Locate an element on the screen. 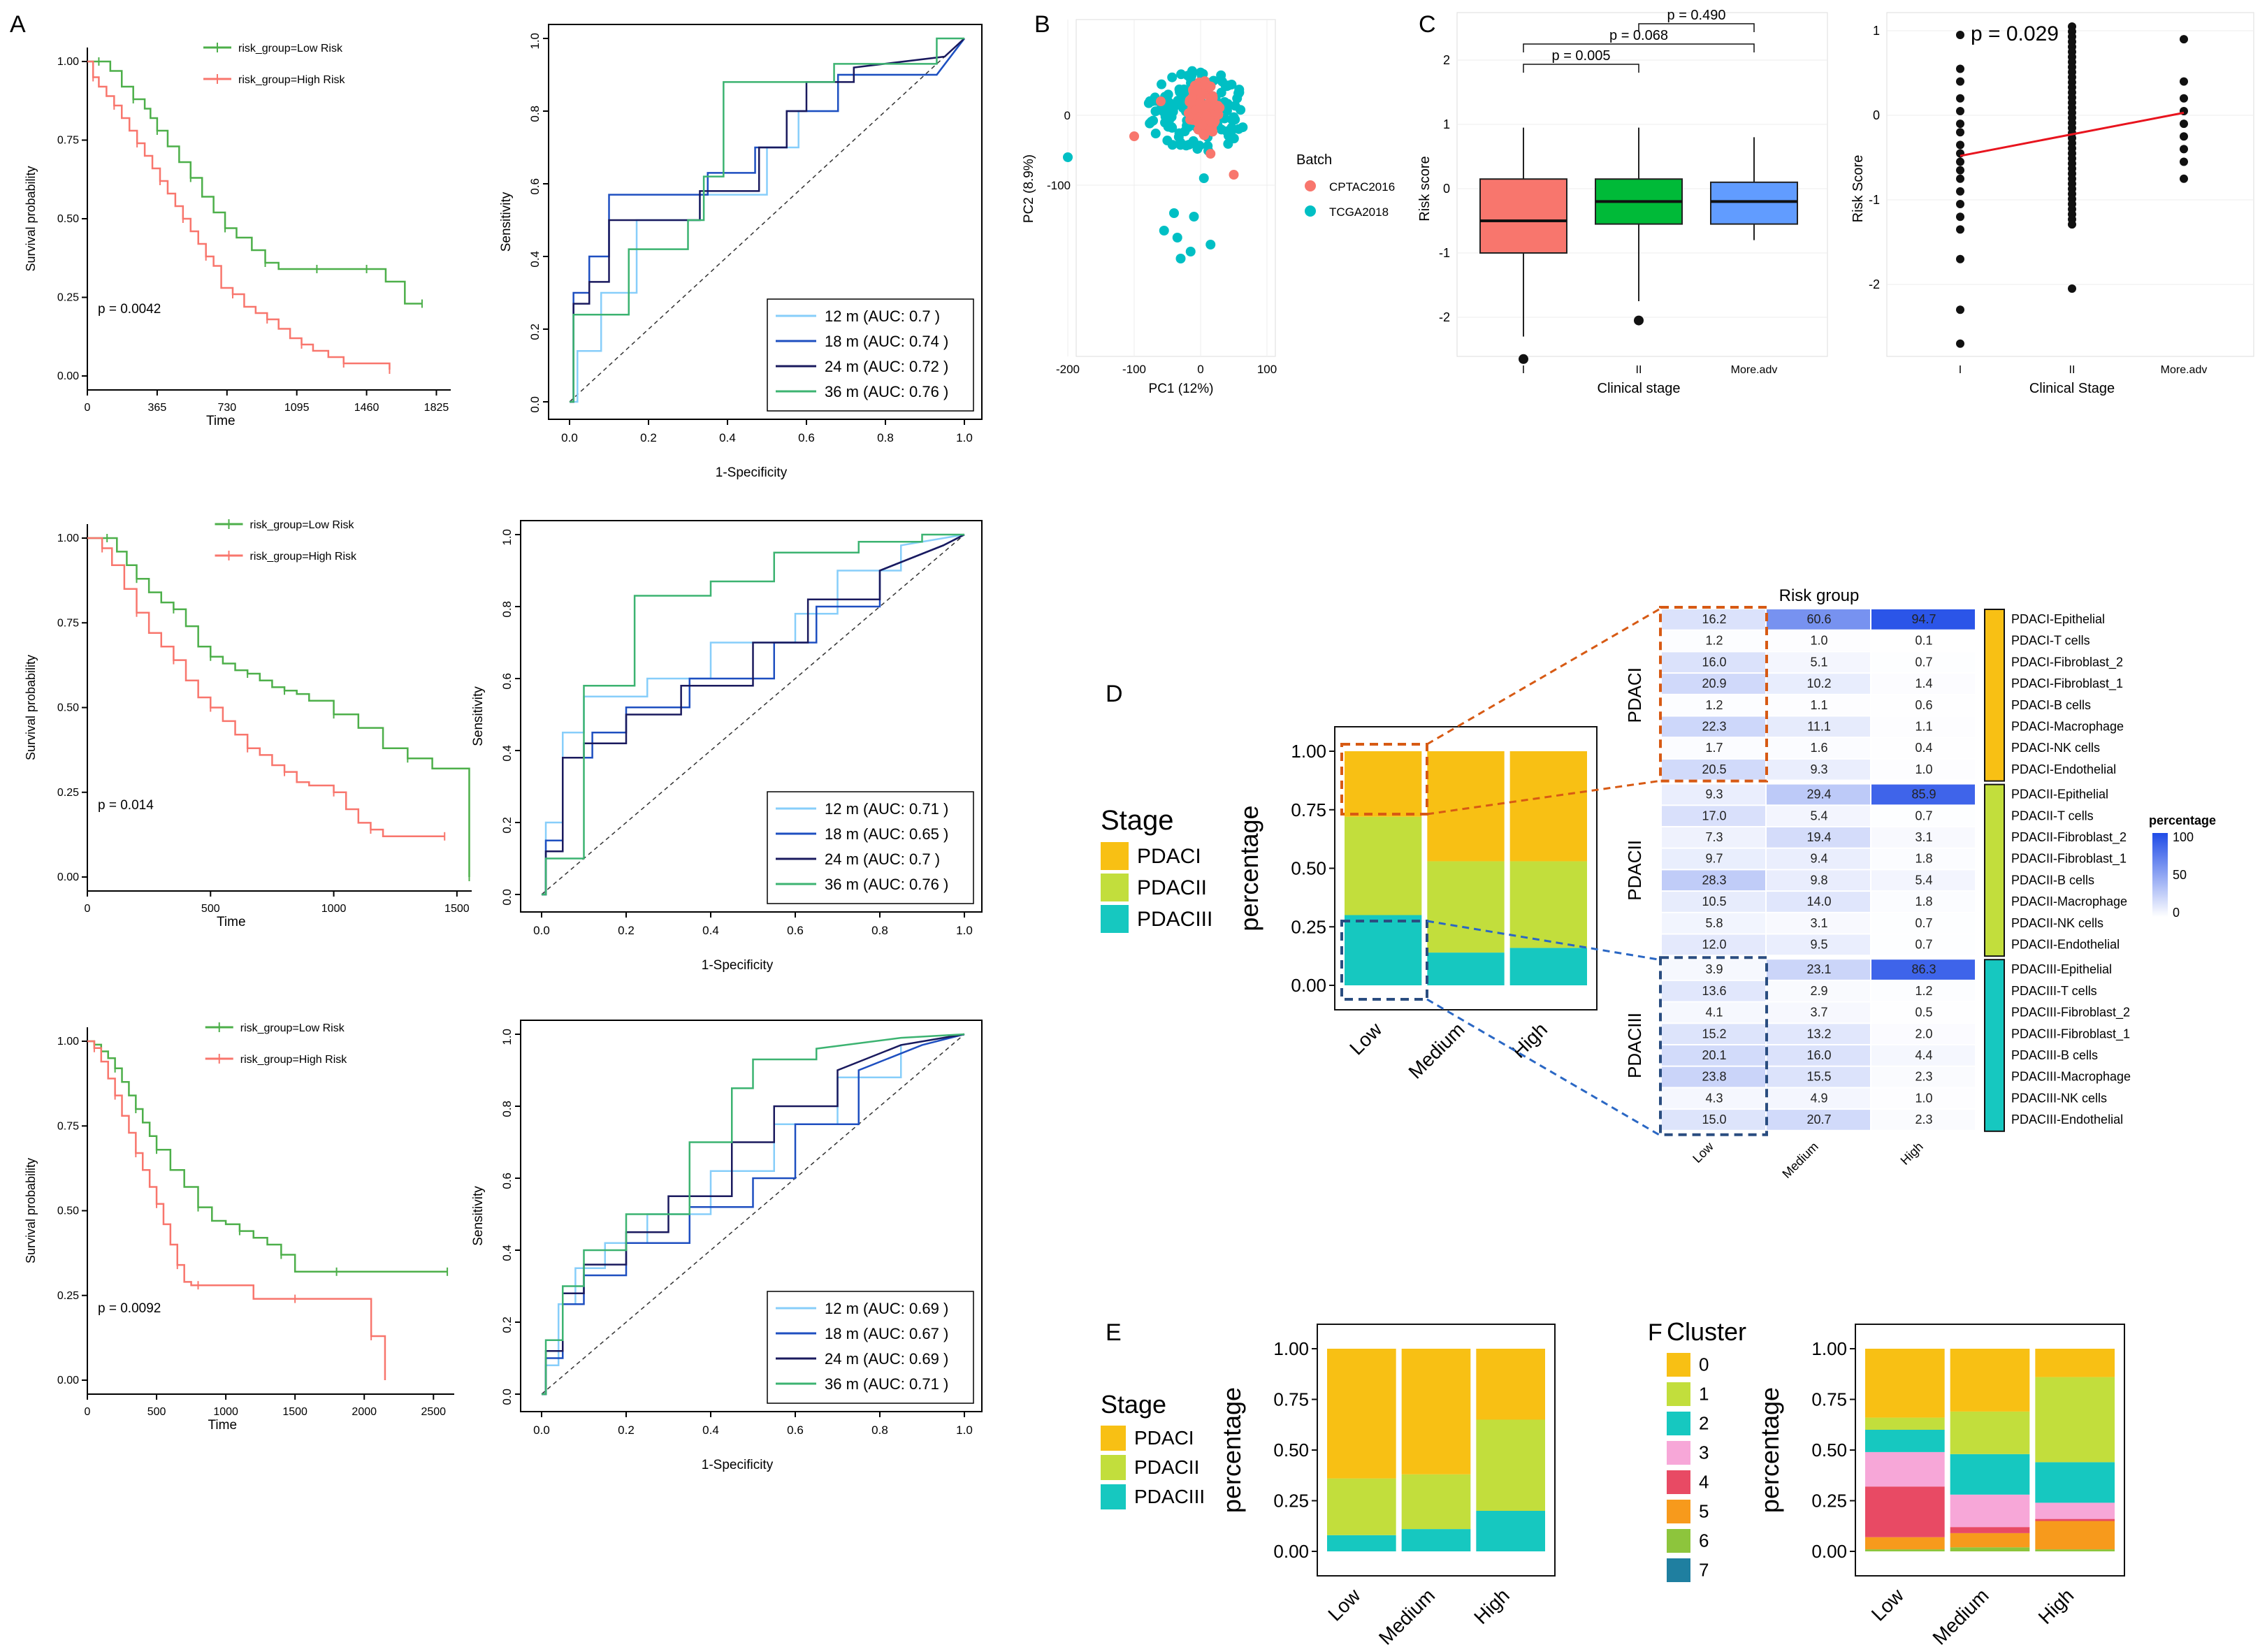 The image size is (2267, 1652). heatmap-value: 7.3 is located at coordinates (1714, 837).